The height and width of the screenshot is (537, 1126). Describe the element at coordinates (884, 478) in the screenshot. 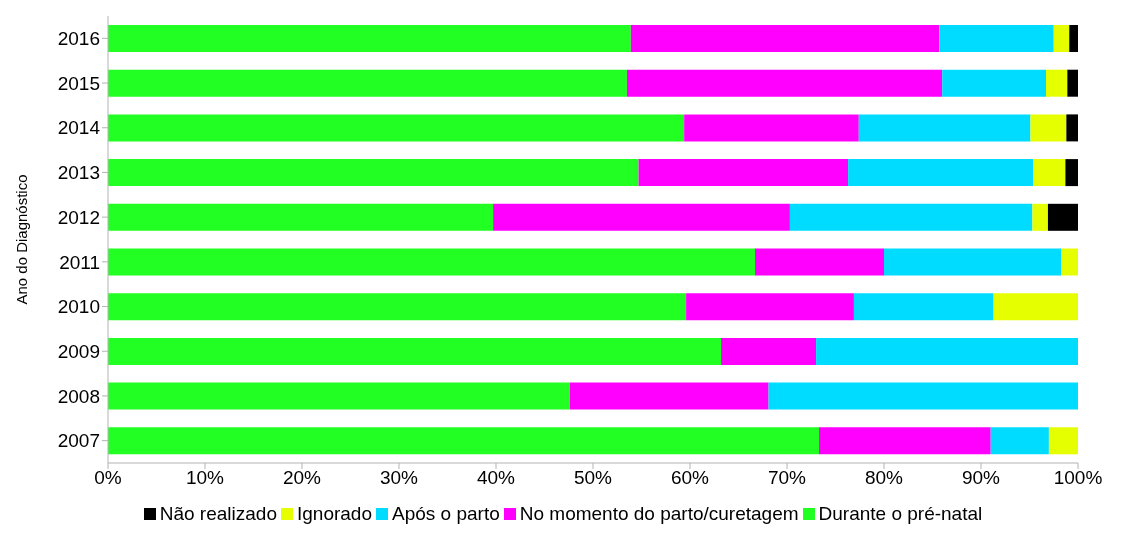

I see `x-tick-label: 80%` at that location.